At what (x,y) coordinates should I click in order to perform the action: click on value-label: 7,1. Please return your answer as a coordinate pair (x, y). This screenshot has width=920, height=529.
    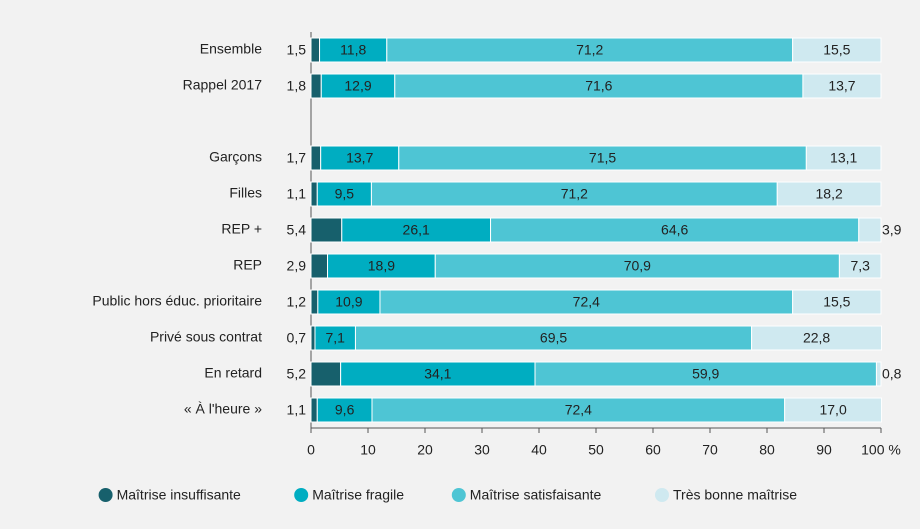
    Looking at the image, I should click on (335, 338).